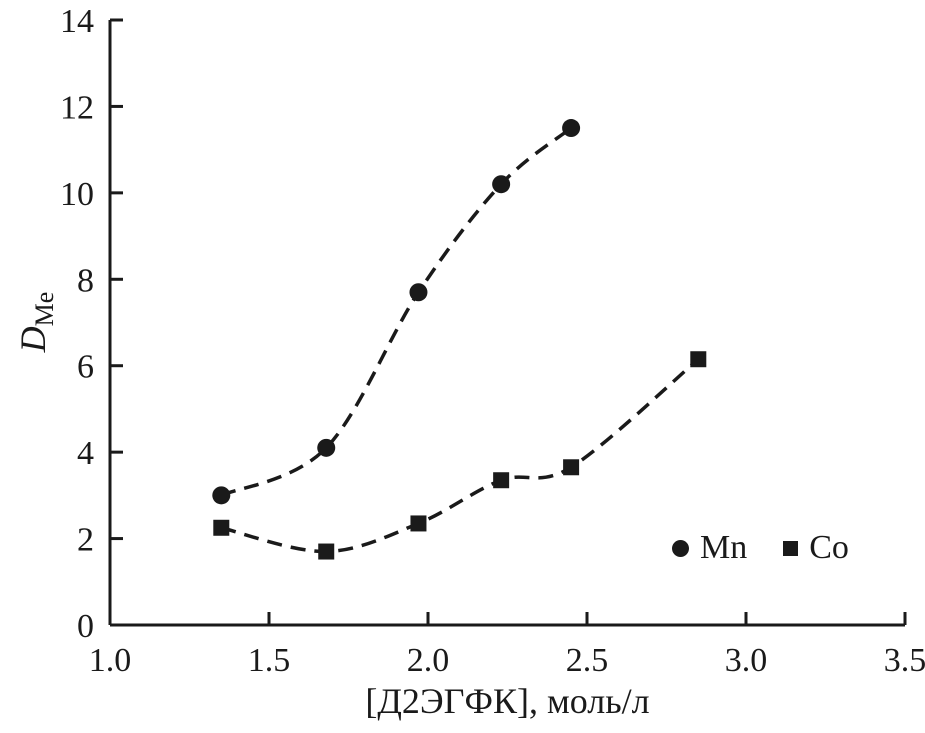 The width and height of the screenshot is (925, 733). What do you see at coordinates (904, 660) in the screenshot?
I see `x-tick-label: 3.5` at bounding box center [904, 660].